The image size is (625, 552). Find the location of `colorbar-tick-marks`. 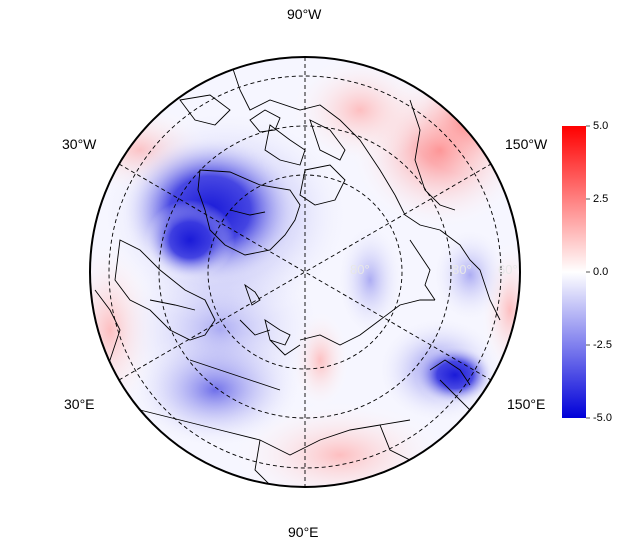

colorbar-tick-marks is located at coordinates (588, 272).